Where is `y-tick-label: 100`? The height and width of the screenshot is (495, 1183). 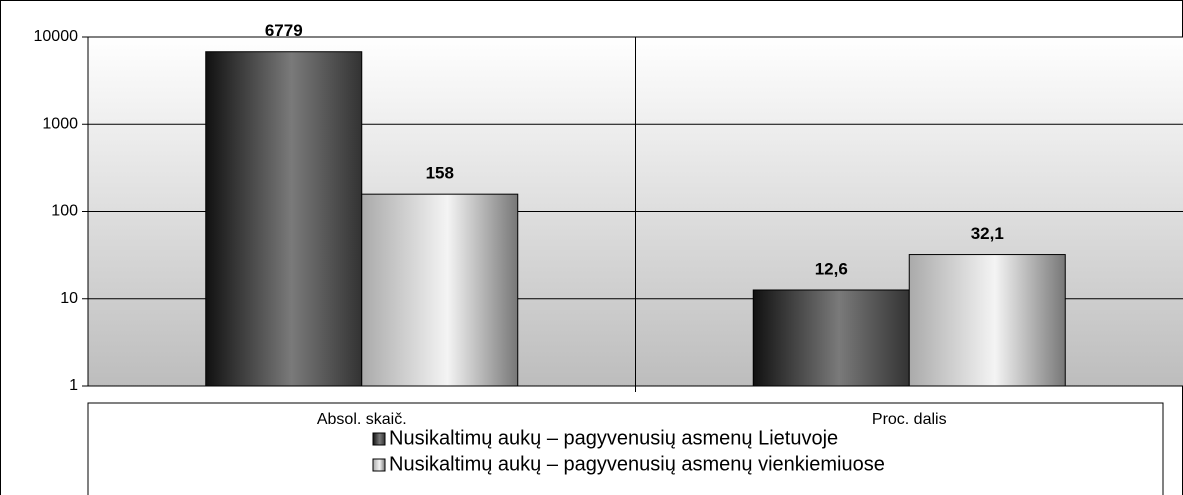
y-tick-label: 100 is located at coordinates (64, 211).